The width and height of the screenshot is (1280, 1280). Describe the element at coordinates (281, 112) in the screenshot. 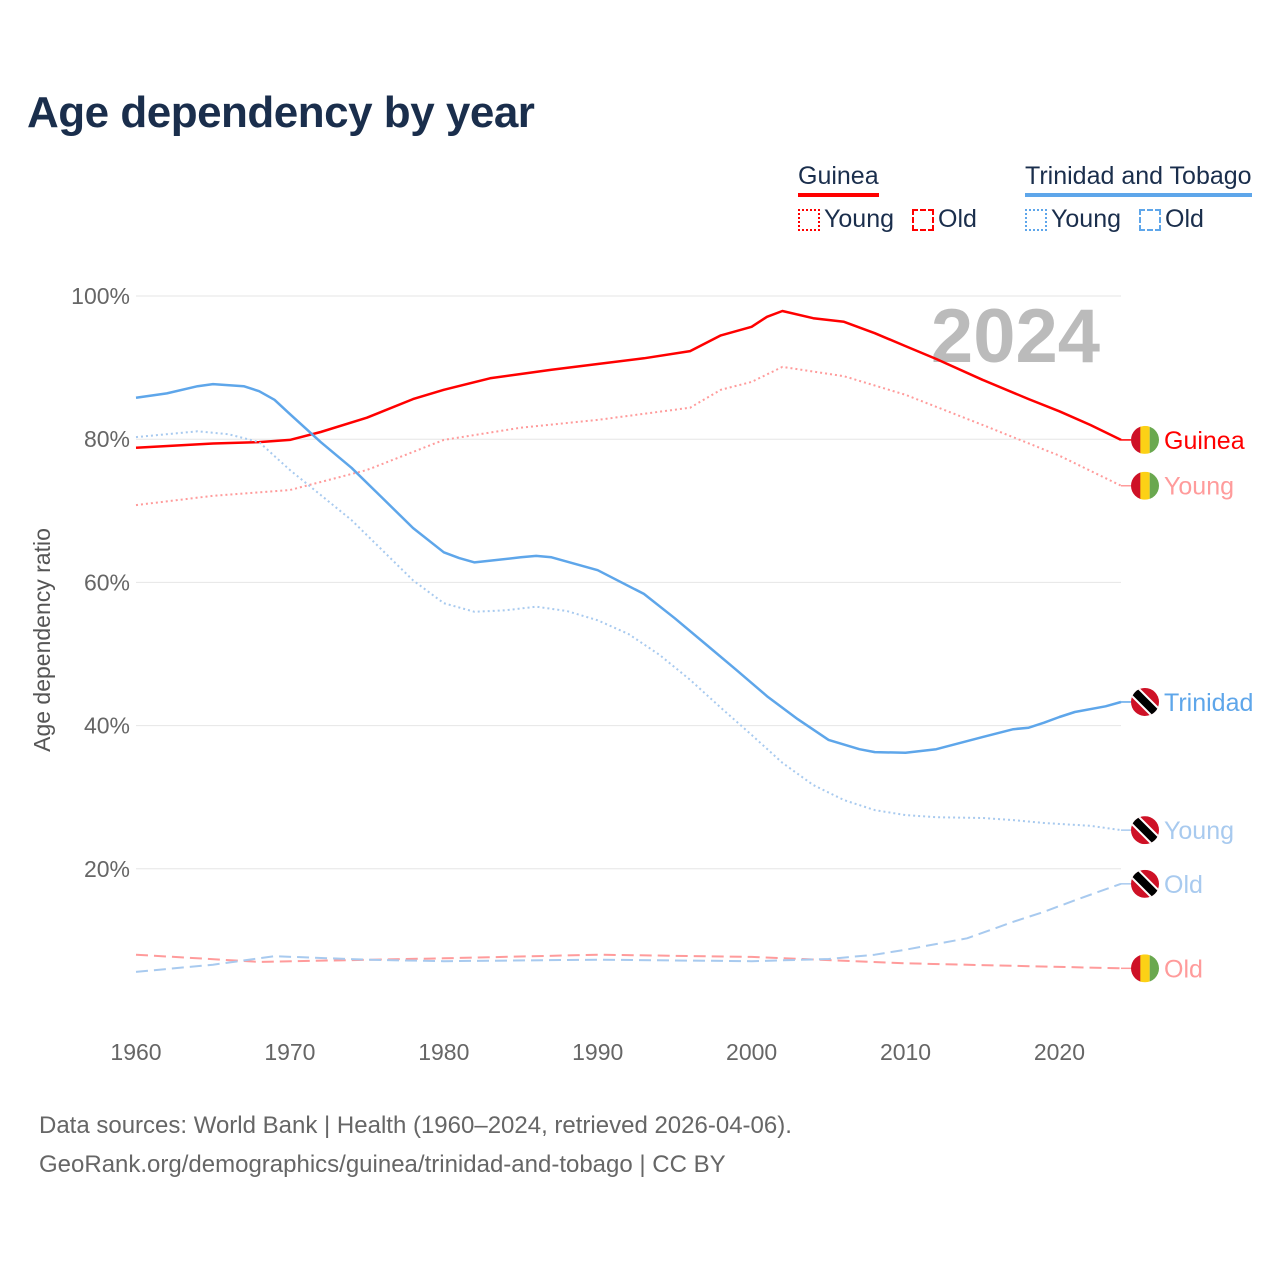

I see `chart-title: Age dependency by year` at that location.